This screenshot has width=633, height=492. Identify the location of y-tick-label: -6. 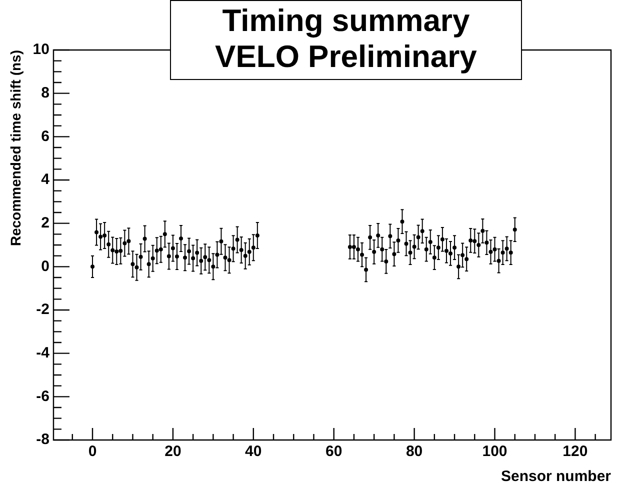
(43, 396).